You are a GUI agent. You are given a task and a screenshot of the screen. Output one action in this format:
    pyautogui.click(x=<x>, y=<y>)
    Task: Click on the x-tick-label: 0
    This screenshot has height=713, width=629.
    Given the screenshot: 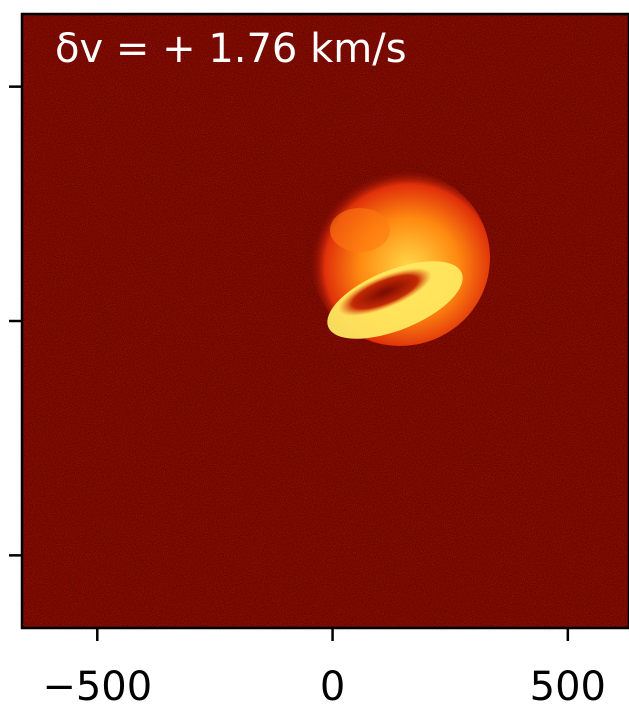 What is the action you would take?
    pyautogui.click(x=332, y=687)
    